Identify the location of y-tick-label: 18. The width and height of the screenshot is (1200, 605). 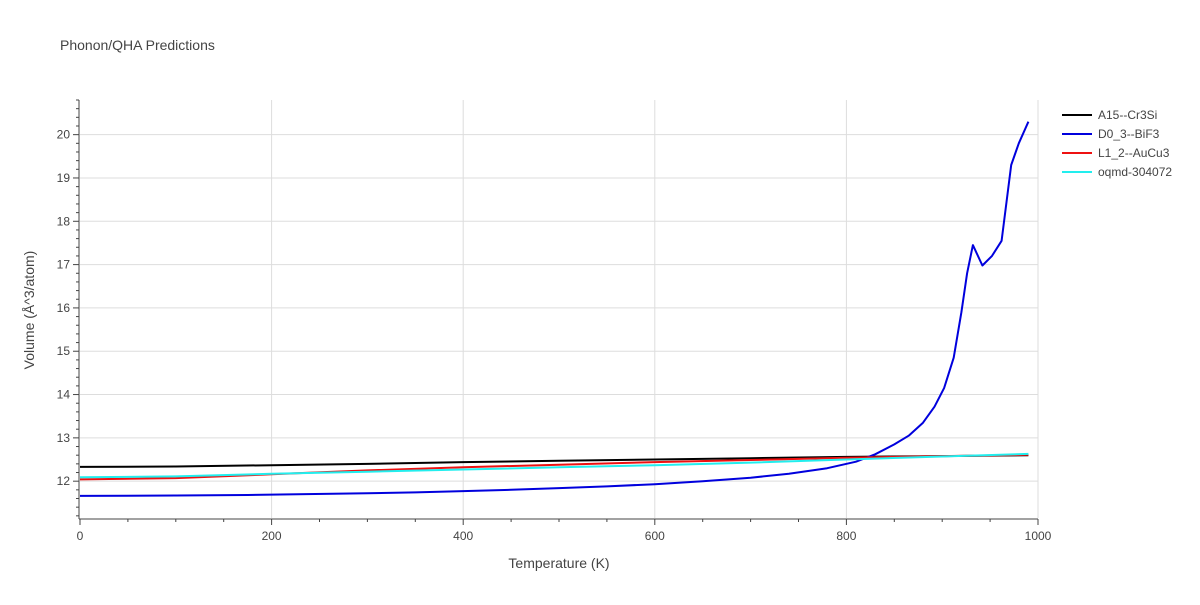
(64, 221).